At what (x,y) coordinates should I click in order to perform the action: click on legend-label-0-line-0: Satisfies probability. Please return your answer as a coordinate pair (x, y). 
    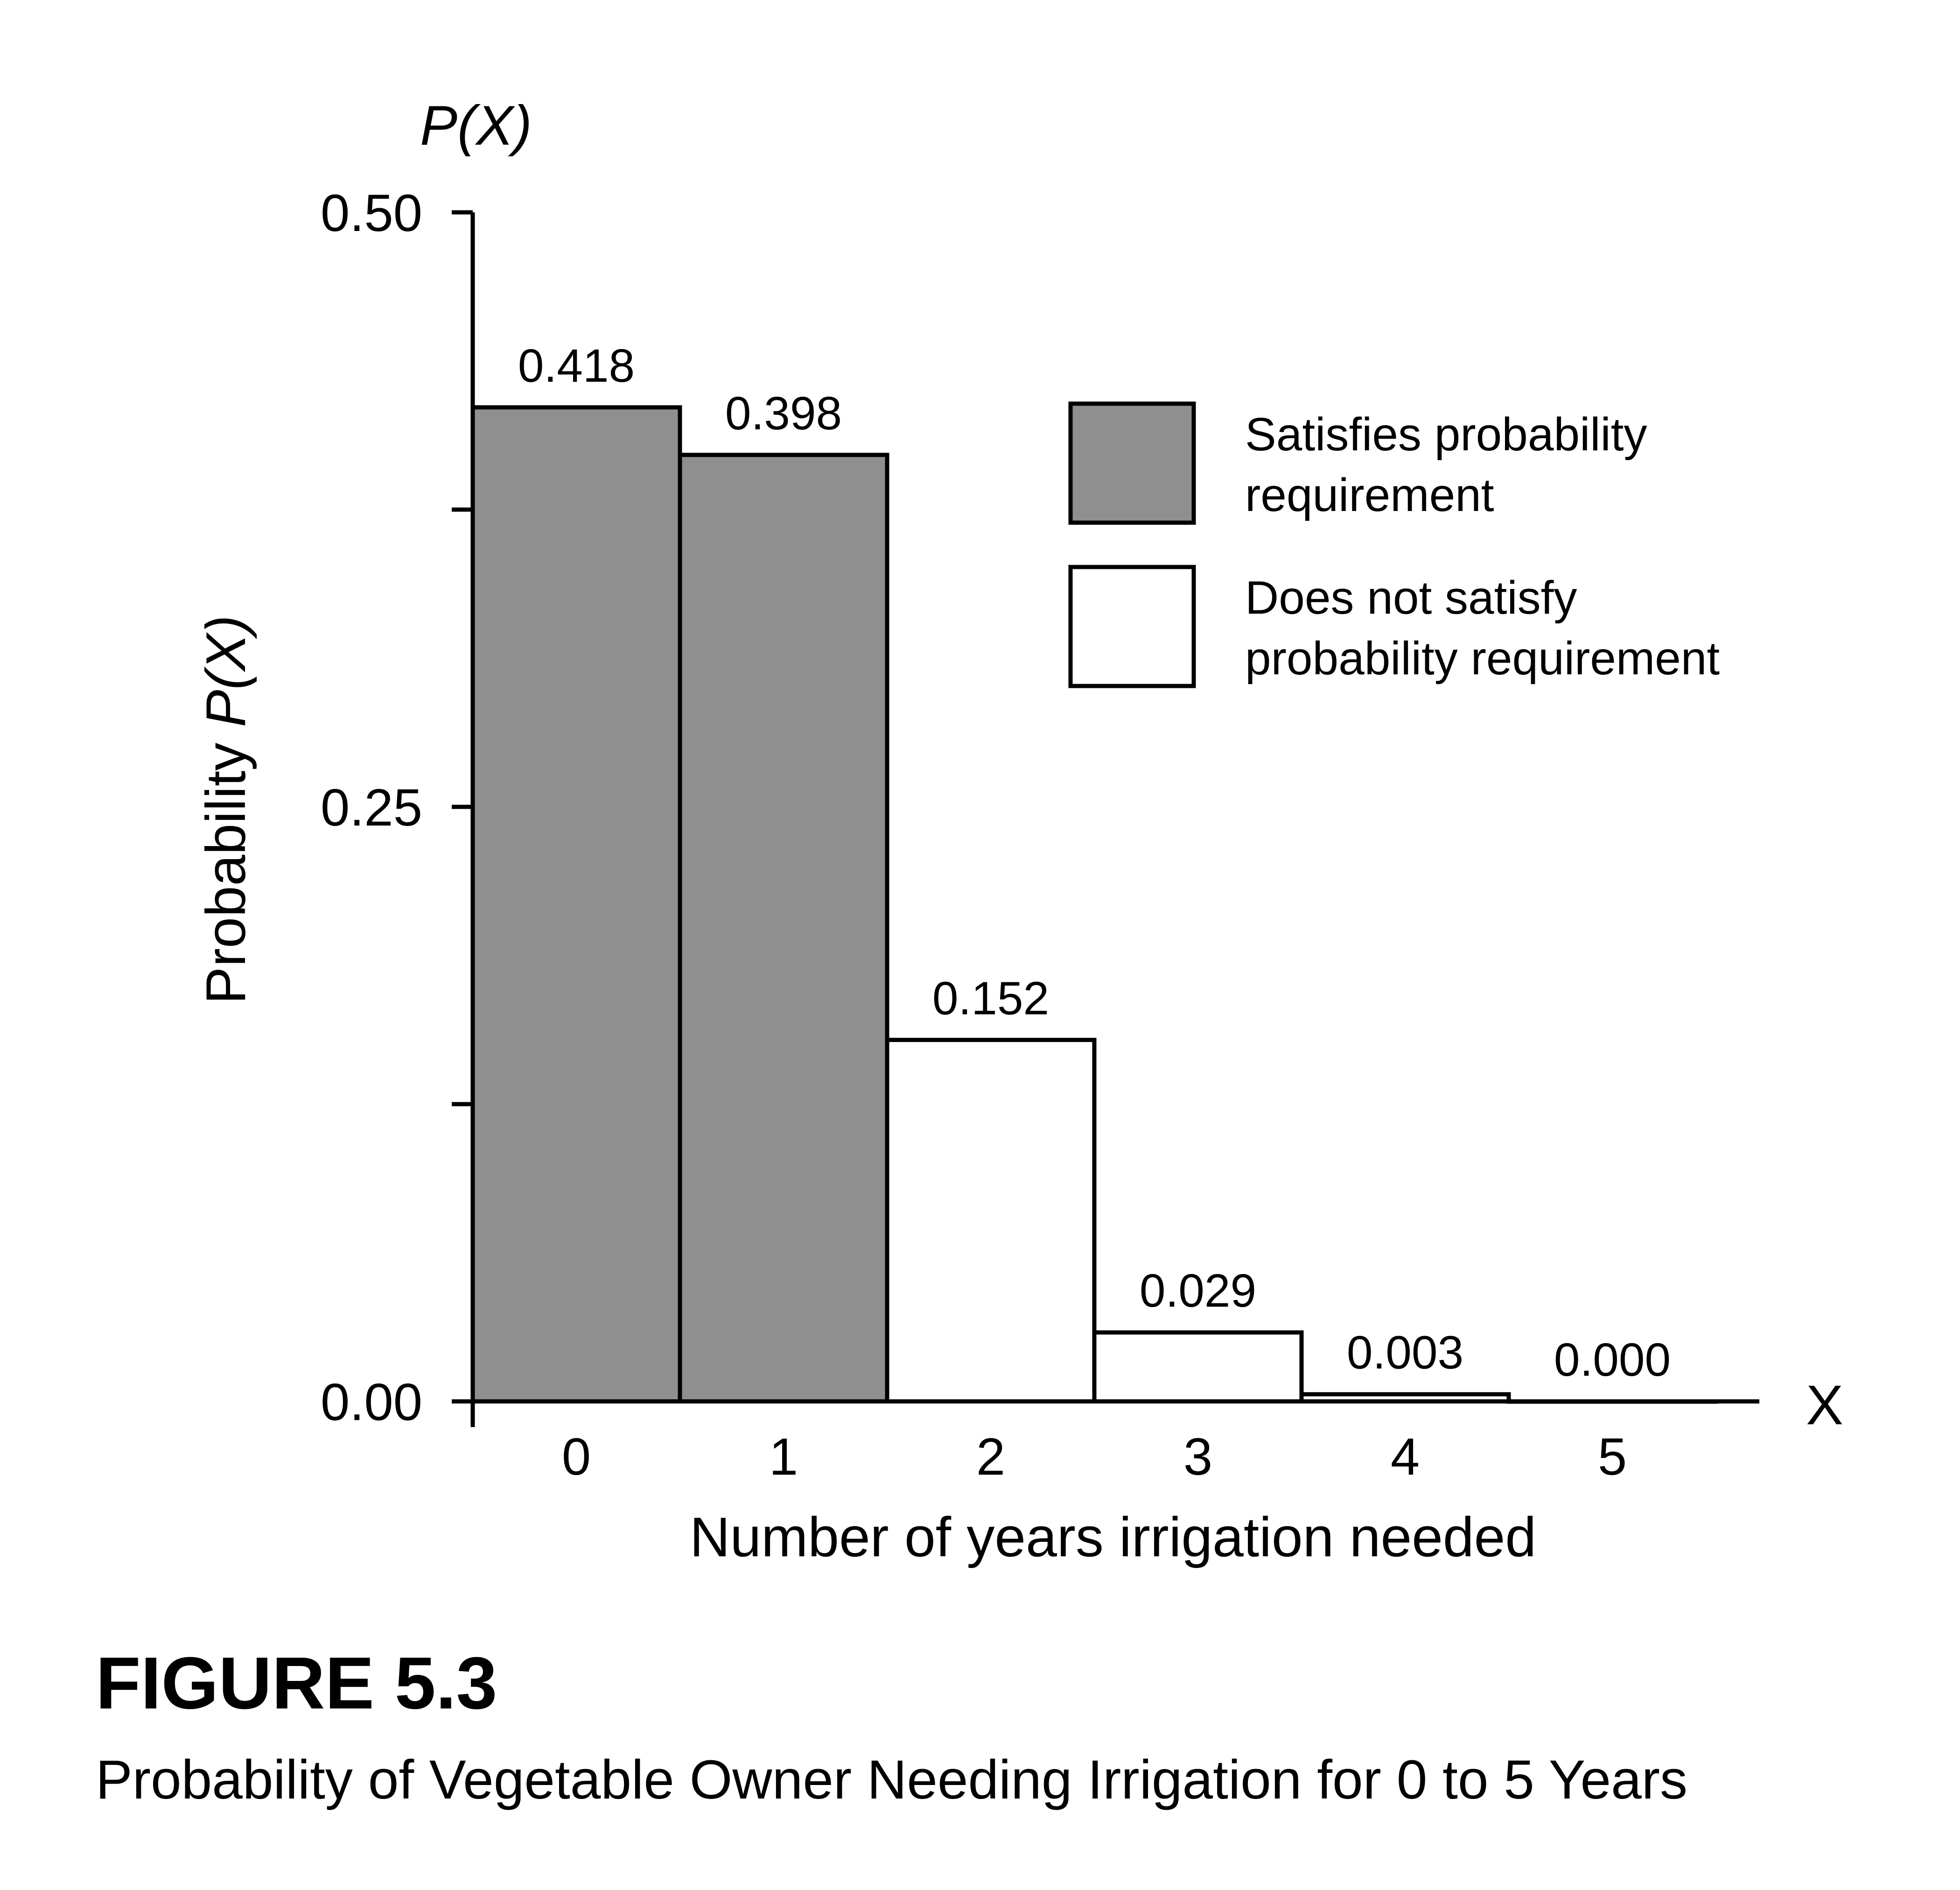
    Looking at the image, I should click on (1446, 434).